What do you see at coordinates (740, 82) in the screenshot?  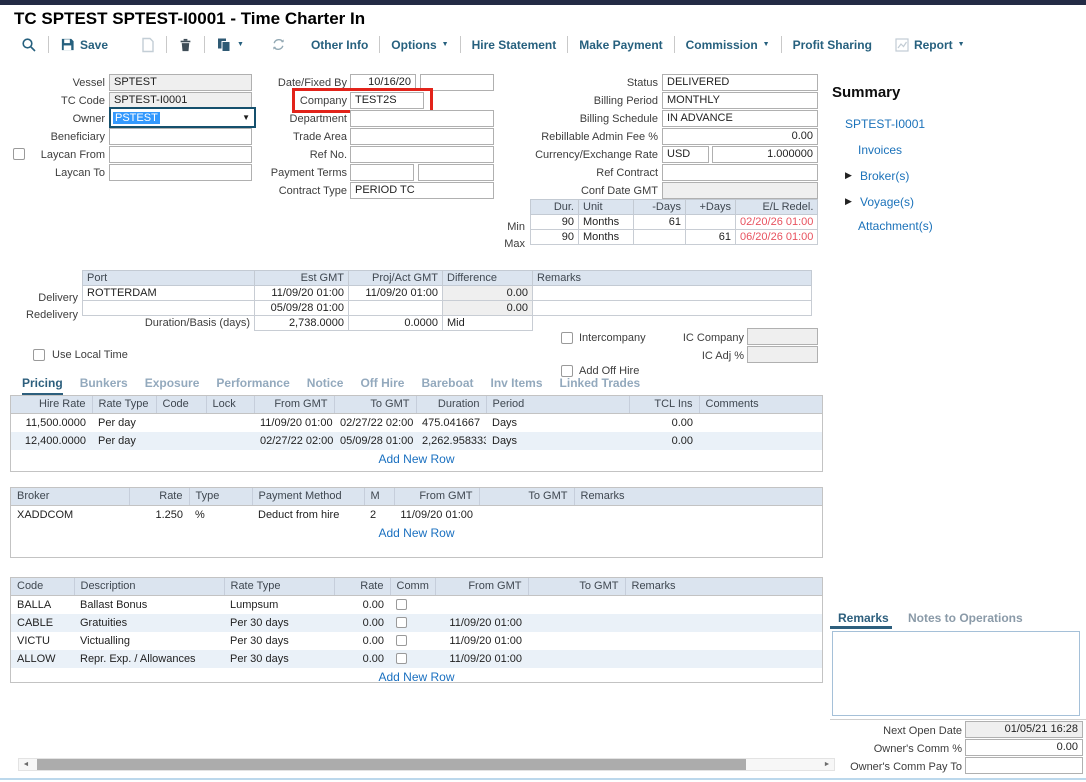 I see `status-field: DELIVERED` at bounding box center [740, 82].